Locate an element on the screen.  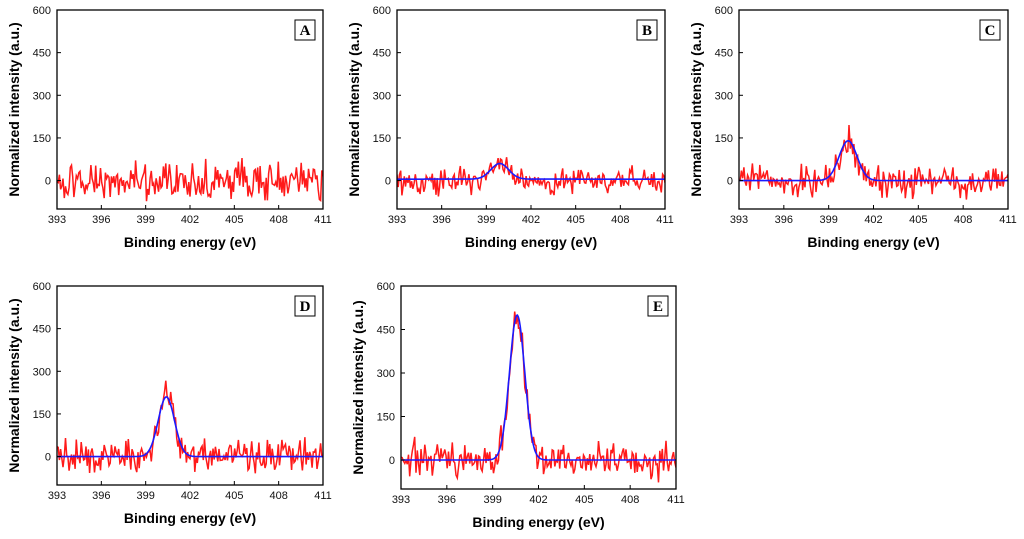
panel-letter: E is located at coordinates (658, 307).